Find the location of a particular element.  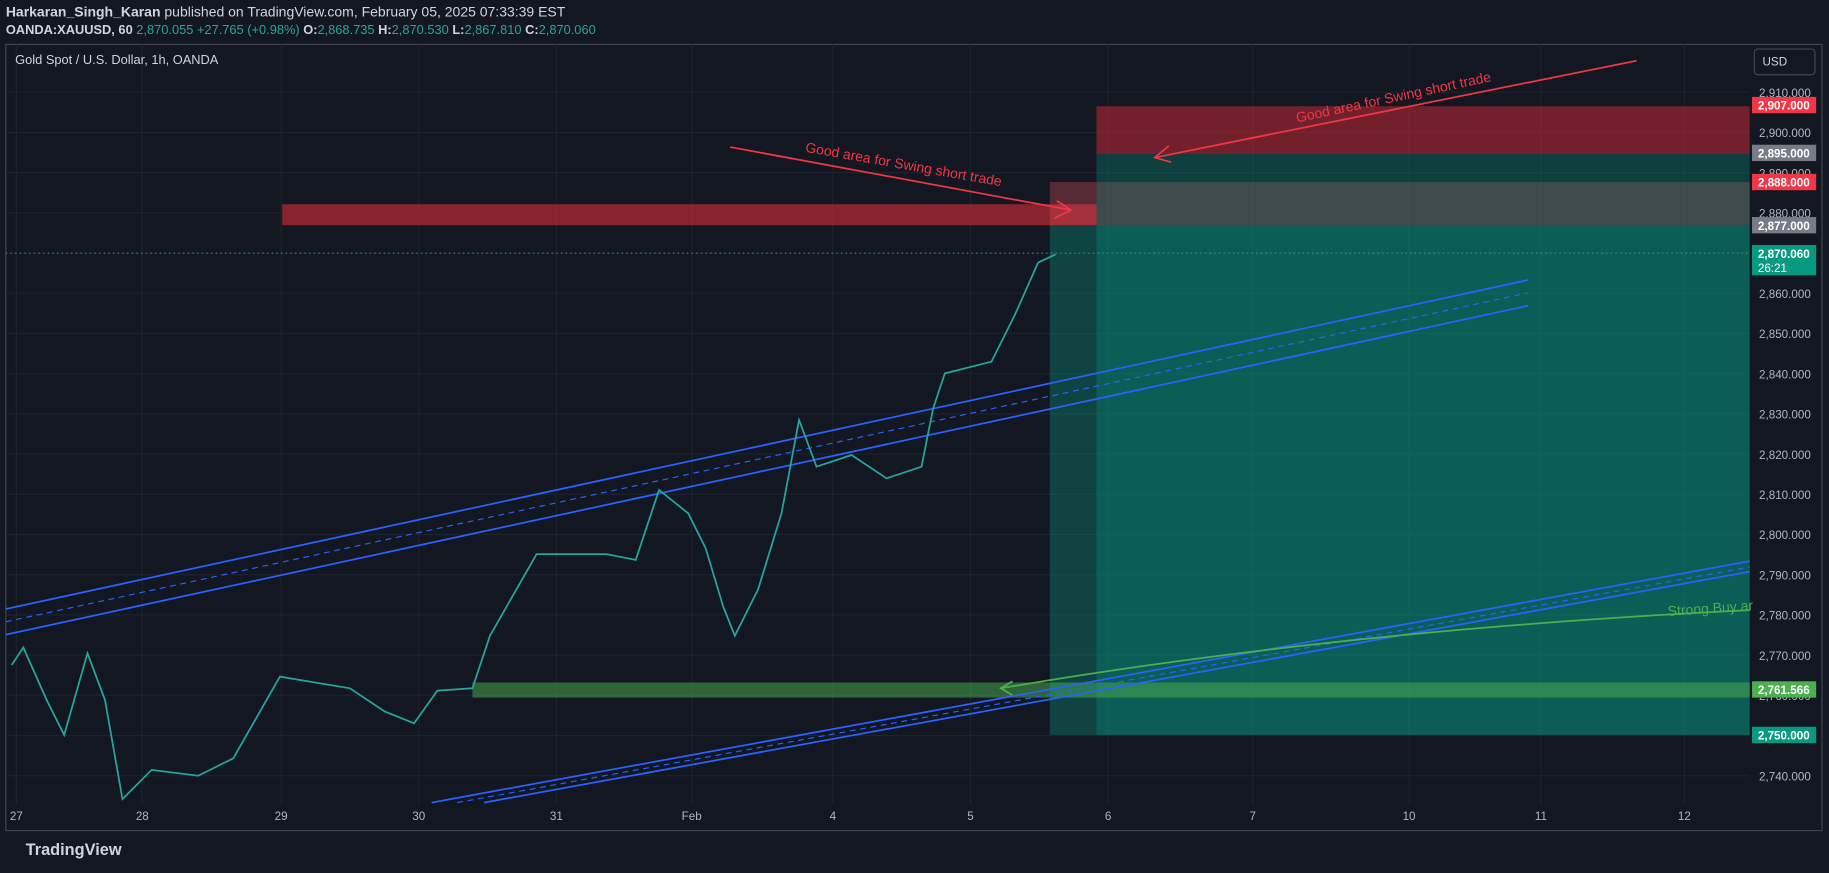

price-tag-label: 2,895.000 is located at coordinates (1784, 154).